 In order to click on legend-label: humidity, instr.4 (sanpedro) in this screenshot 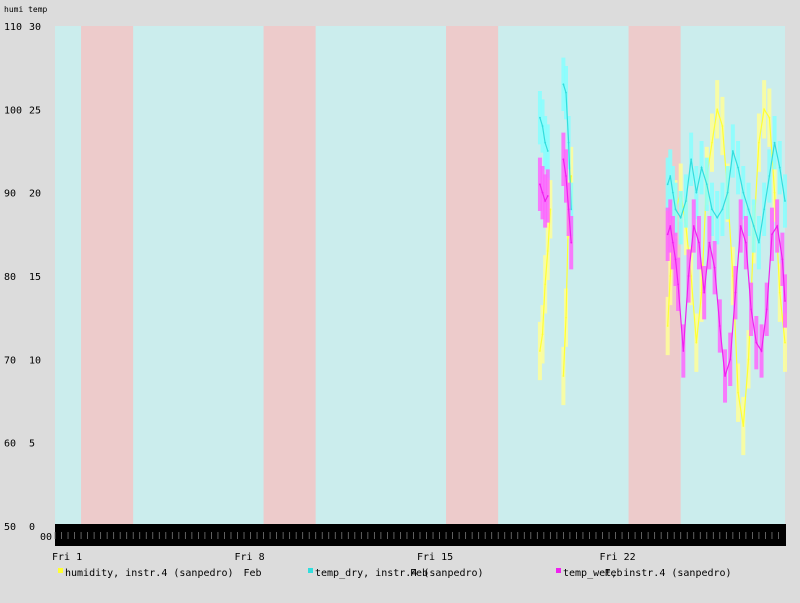, I will do `click(149, 573)`.